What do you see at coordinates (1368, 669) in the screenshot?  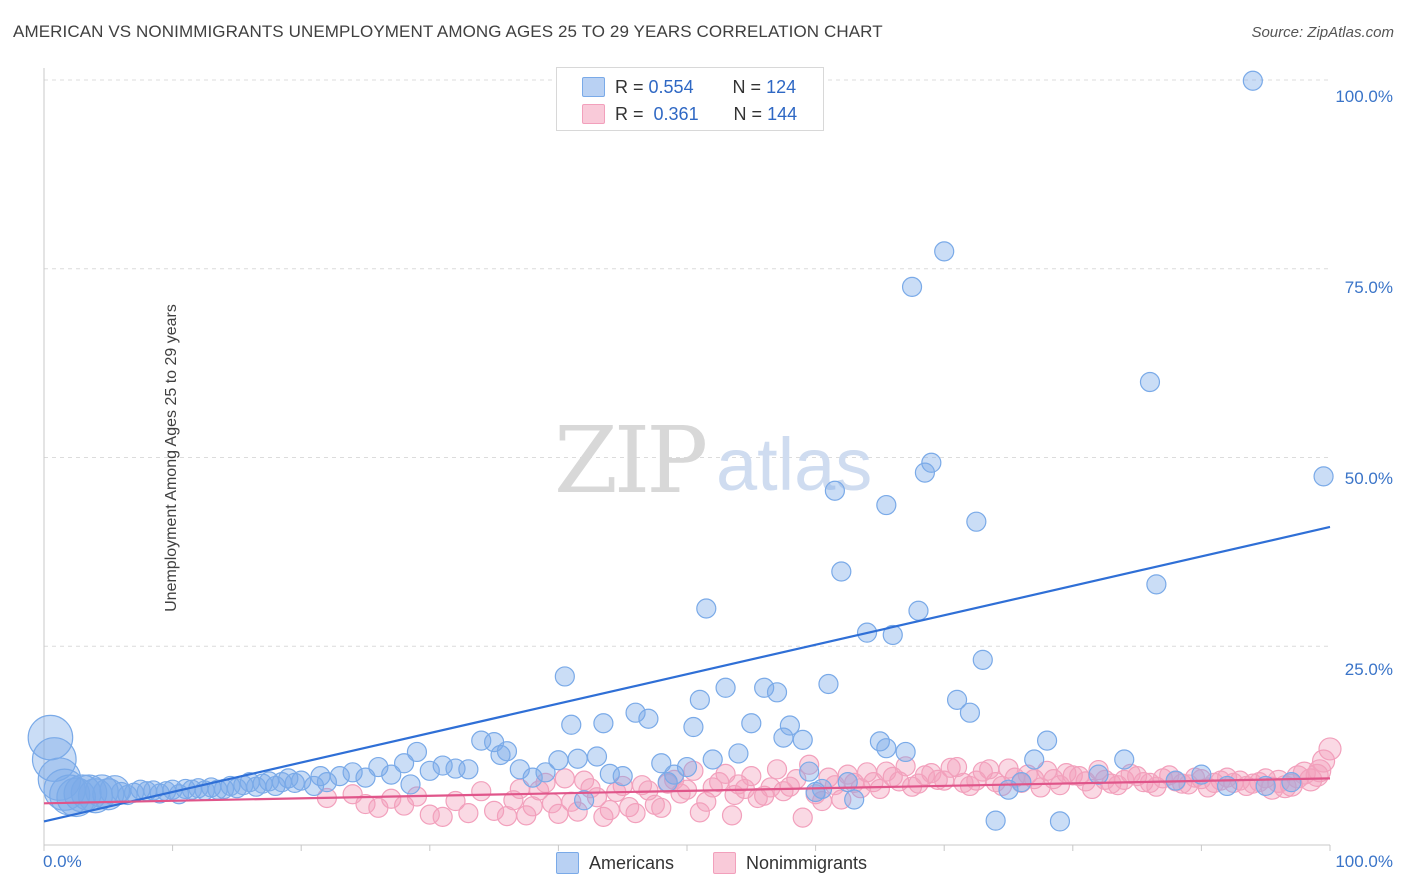 I see `y-tick-label: 25.0%` at bounding box center [1368, 669].